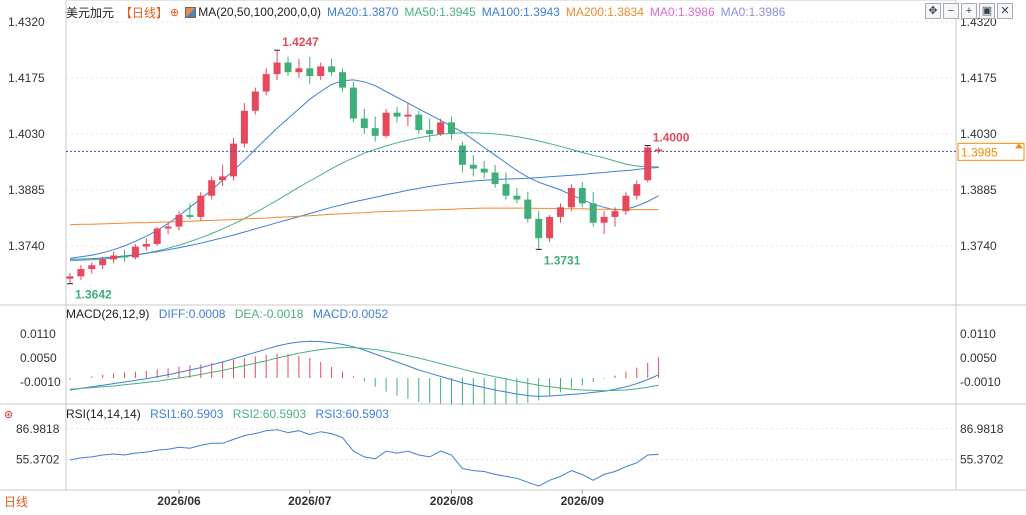  What do you see at coordinates (175, 12) in the screenshot?
I see `settings-icon: ⊕` at bounding box center [175, 12].